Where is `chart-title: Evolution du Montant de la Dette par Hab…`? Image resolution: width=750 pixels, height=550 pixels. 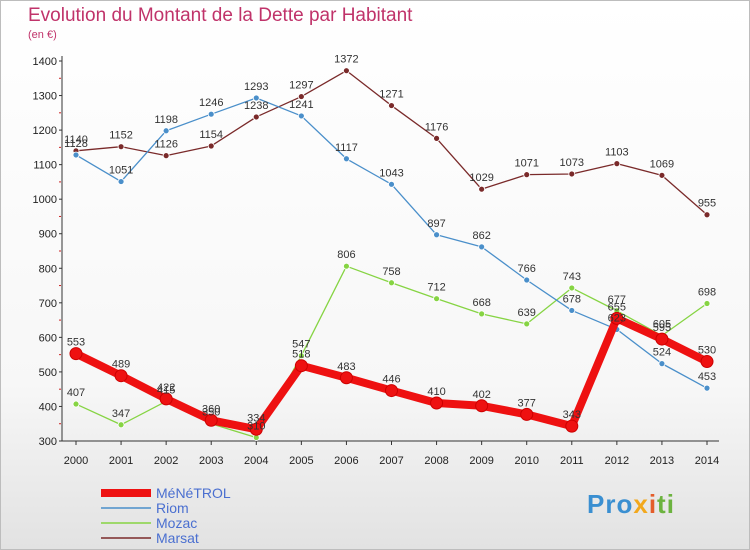 chart-title: Evolution du Montant de la Dette par Hab… is located at coordinates (220, 15).